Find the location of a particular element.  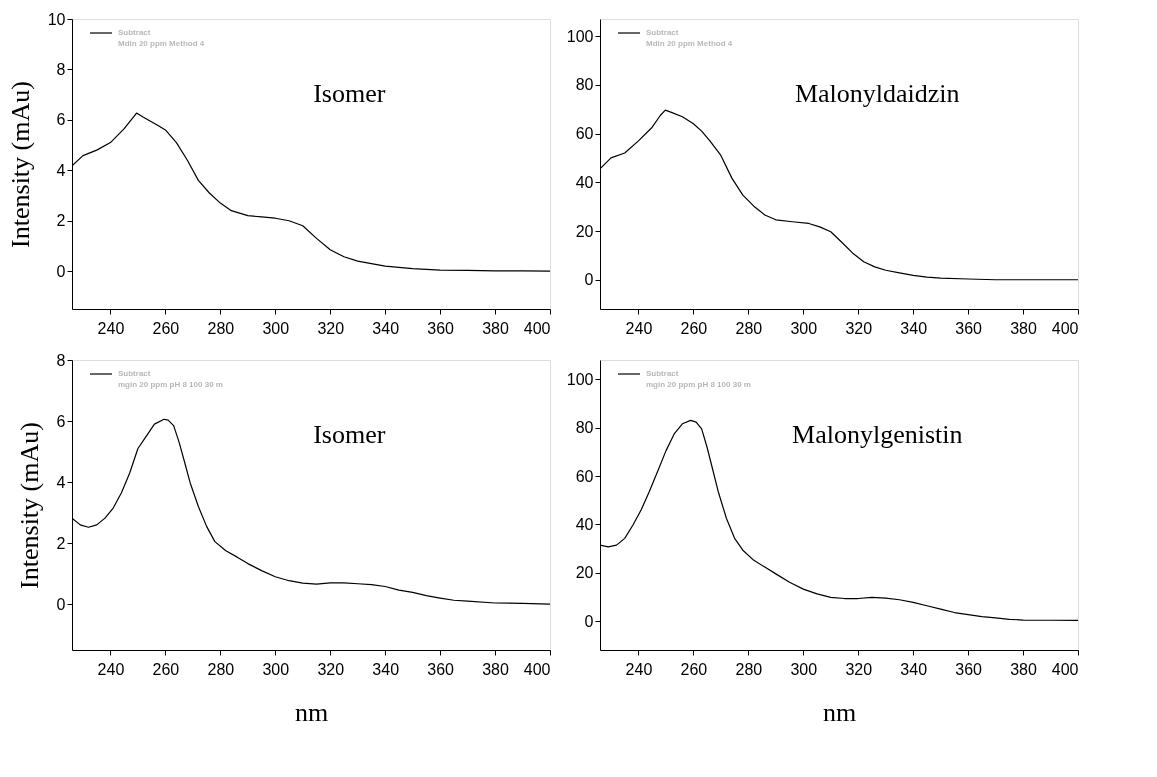

annotation: Malonyldaidzin is located at coordinates (877, 94).